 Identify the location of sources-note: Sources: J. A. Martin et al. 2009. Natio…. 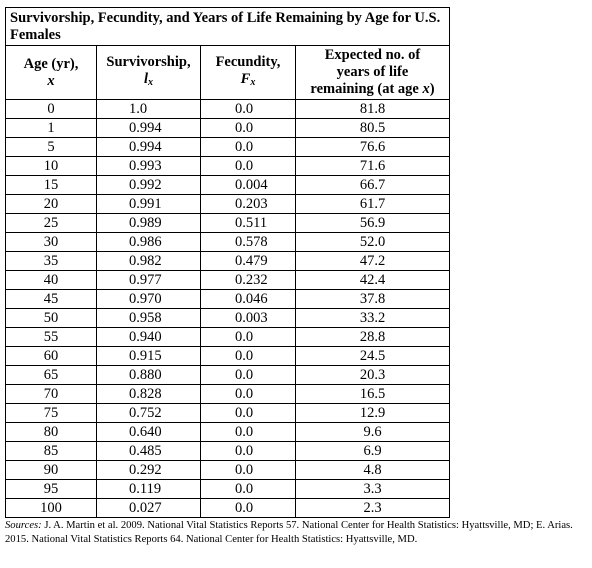
(297, 533).